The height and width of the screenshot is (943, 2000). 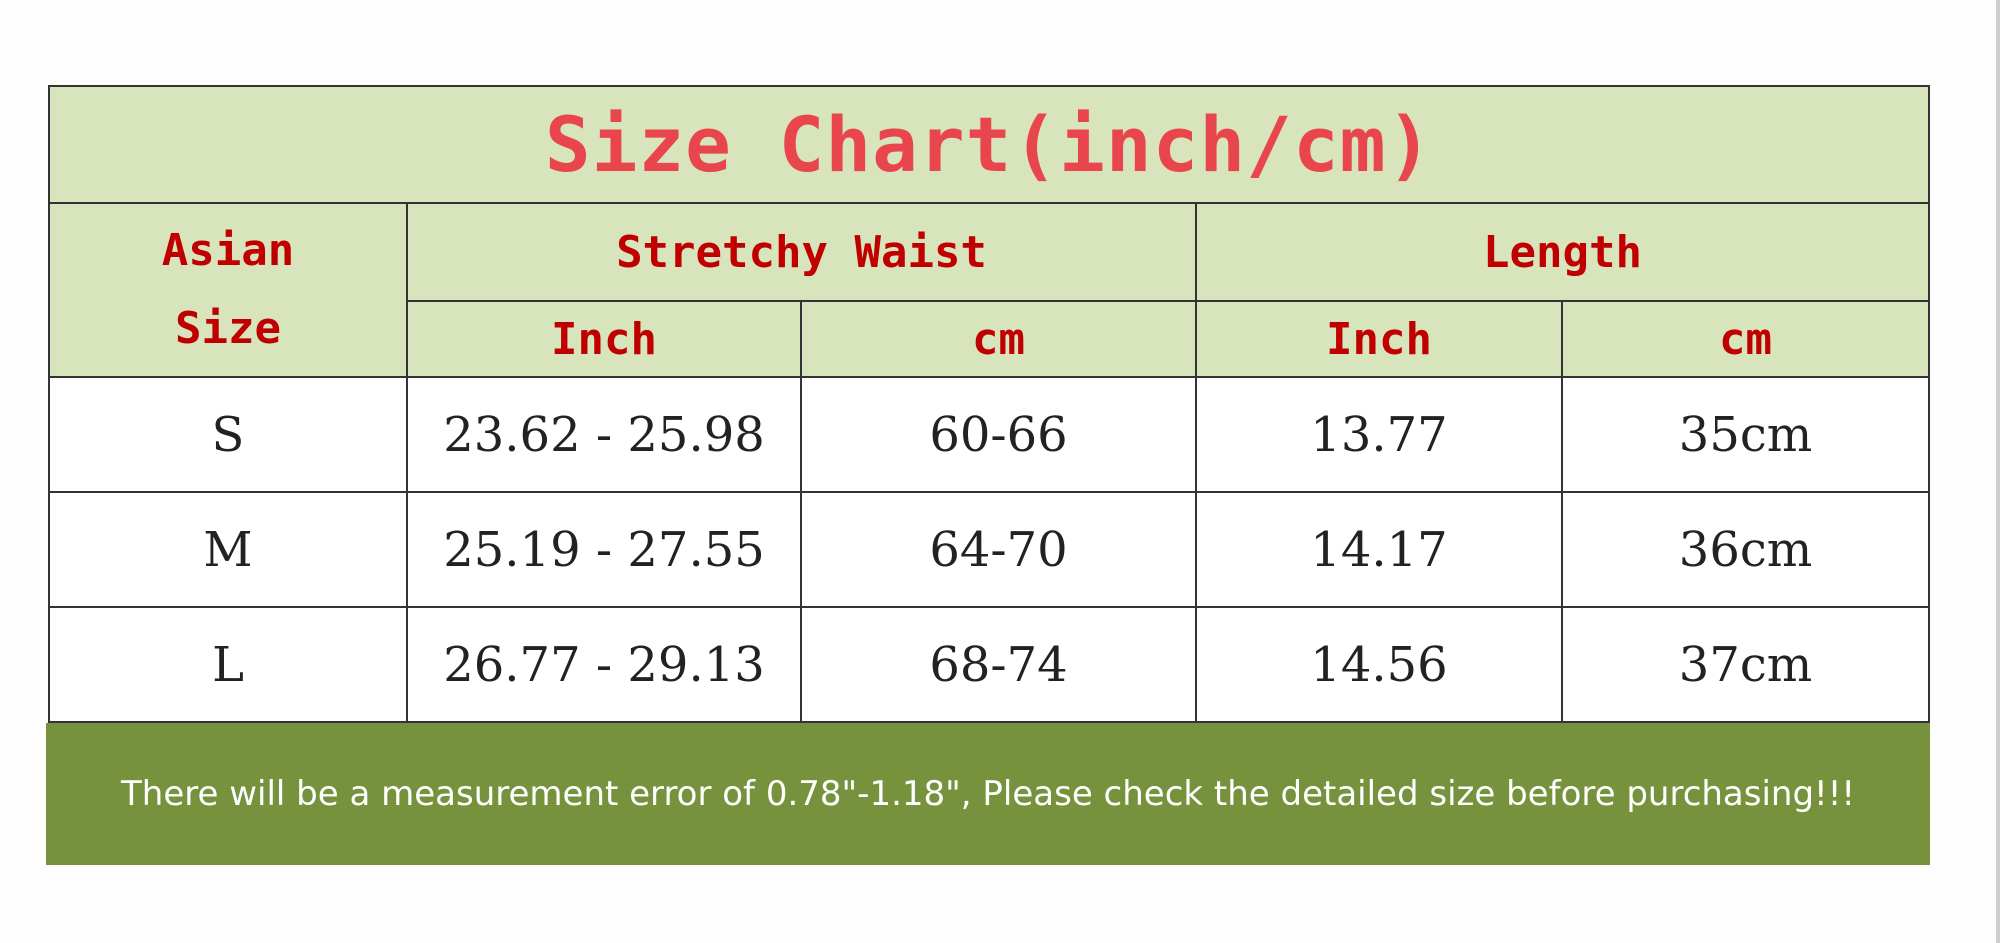 I want to click on cell-length-cm: 37cm, so click(x=1745, y=664).